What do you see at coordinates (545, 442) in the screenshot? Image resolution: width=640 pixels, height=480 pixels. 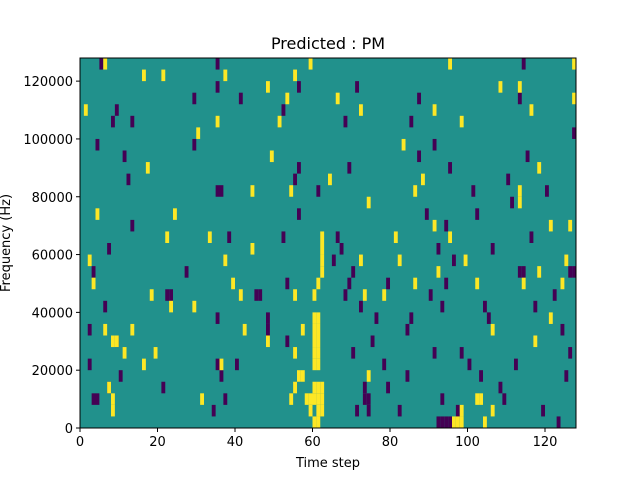 I see `x-tick-label: 120` at bounding box center [545, 442].